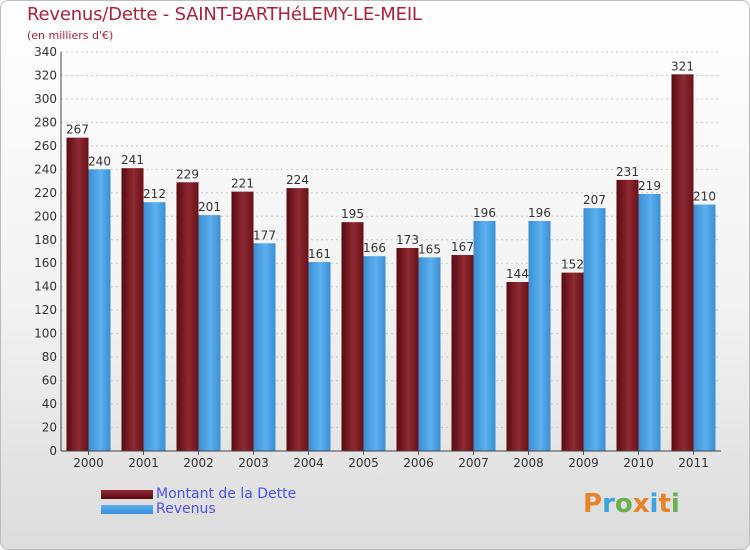  I want to click on data-label-revenus-2001: 212, so click(154, 194).